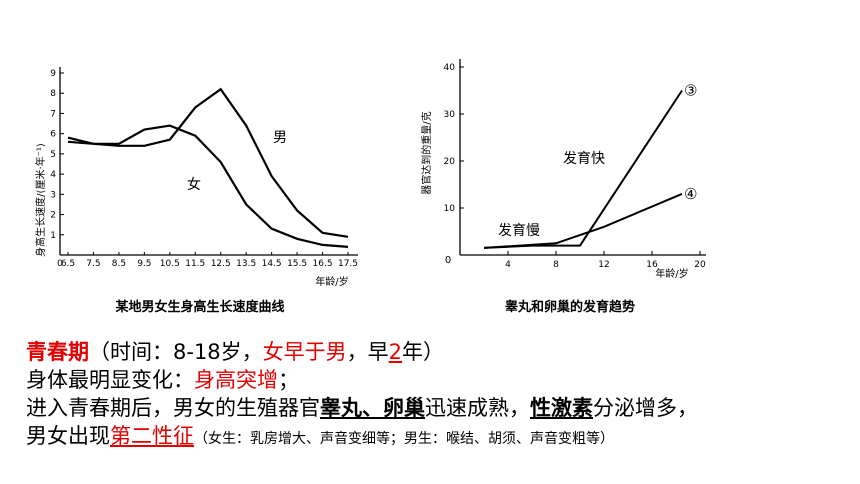 The height and width of the screenshot is (484, 860). I want to click on y-tick-label: 30, so click(450, 115).